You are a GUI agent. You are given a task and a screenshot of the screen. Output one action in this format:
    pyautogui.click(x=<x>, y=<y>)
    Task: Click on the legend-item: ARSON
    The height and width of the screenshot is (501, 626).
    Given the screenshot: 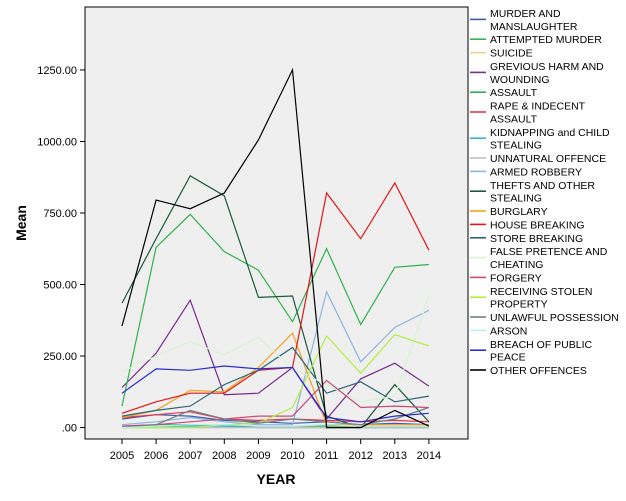 What is the action you would take?
    pyautogui.click(x=498, y=331)
    